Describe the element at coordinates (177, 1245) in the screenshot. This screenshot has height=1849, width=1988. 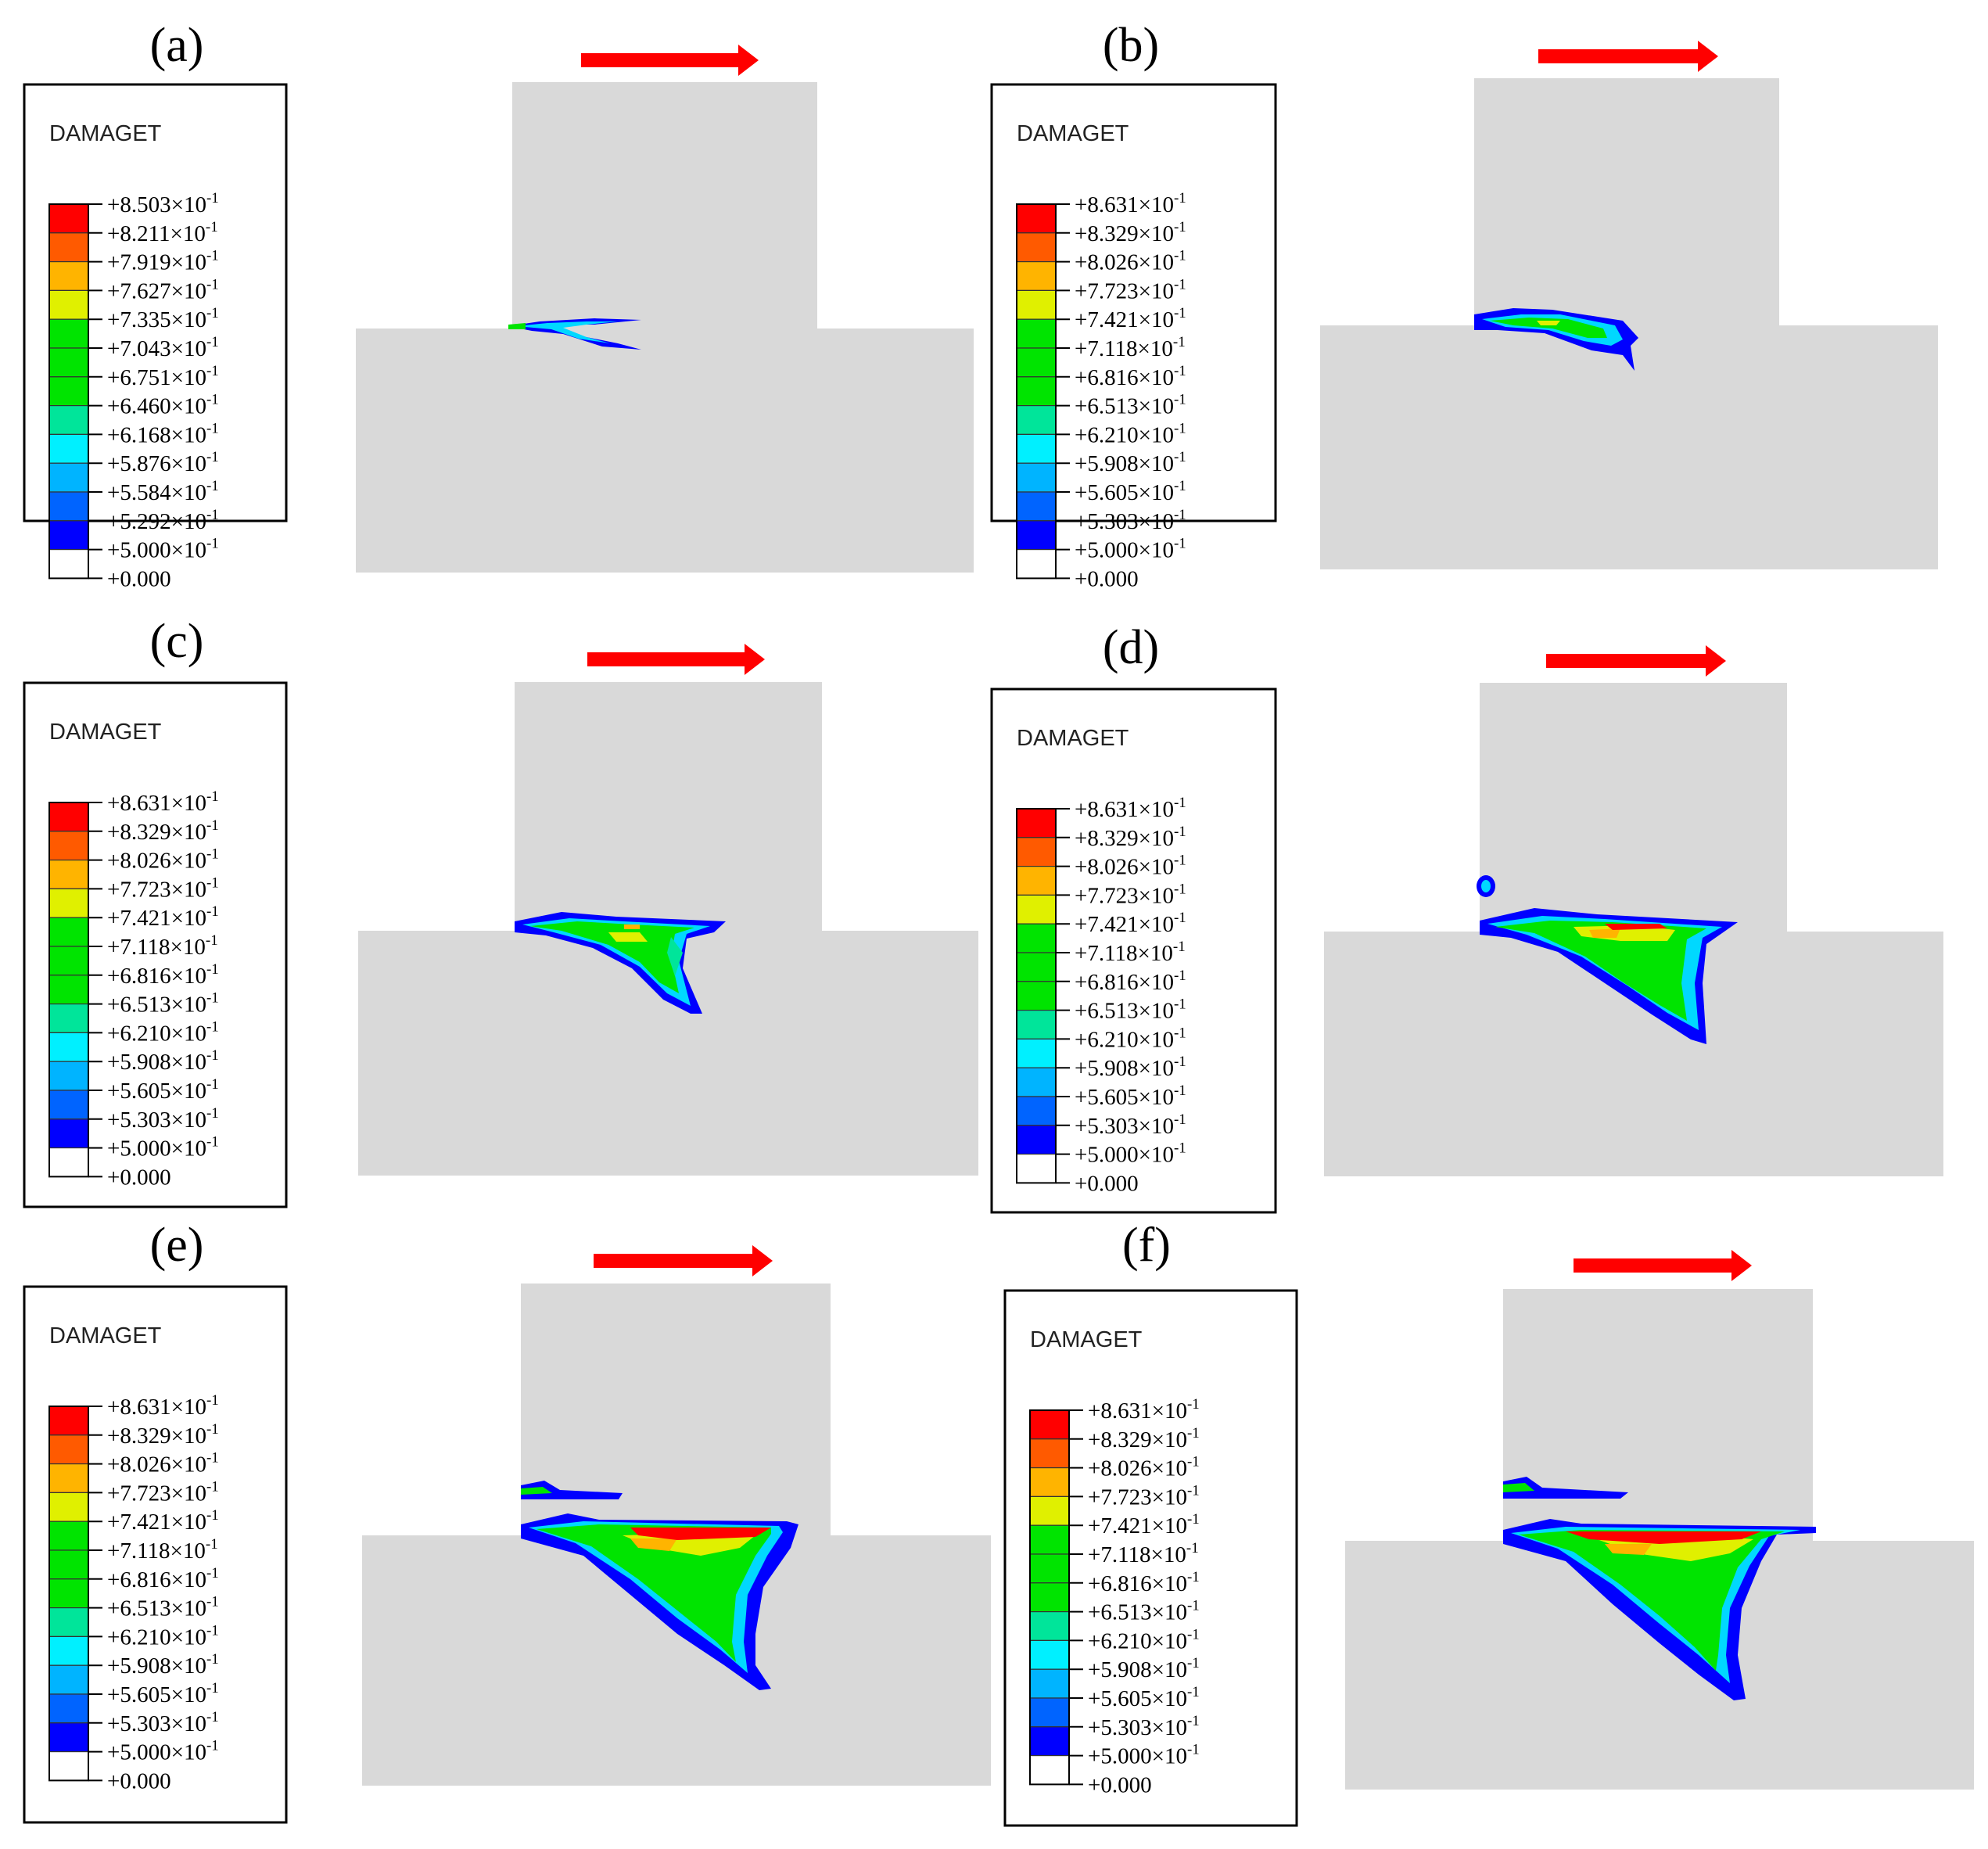
I see `panel-label: (e)` at that location.